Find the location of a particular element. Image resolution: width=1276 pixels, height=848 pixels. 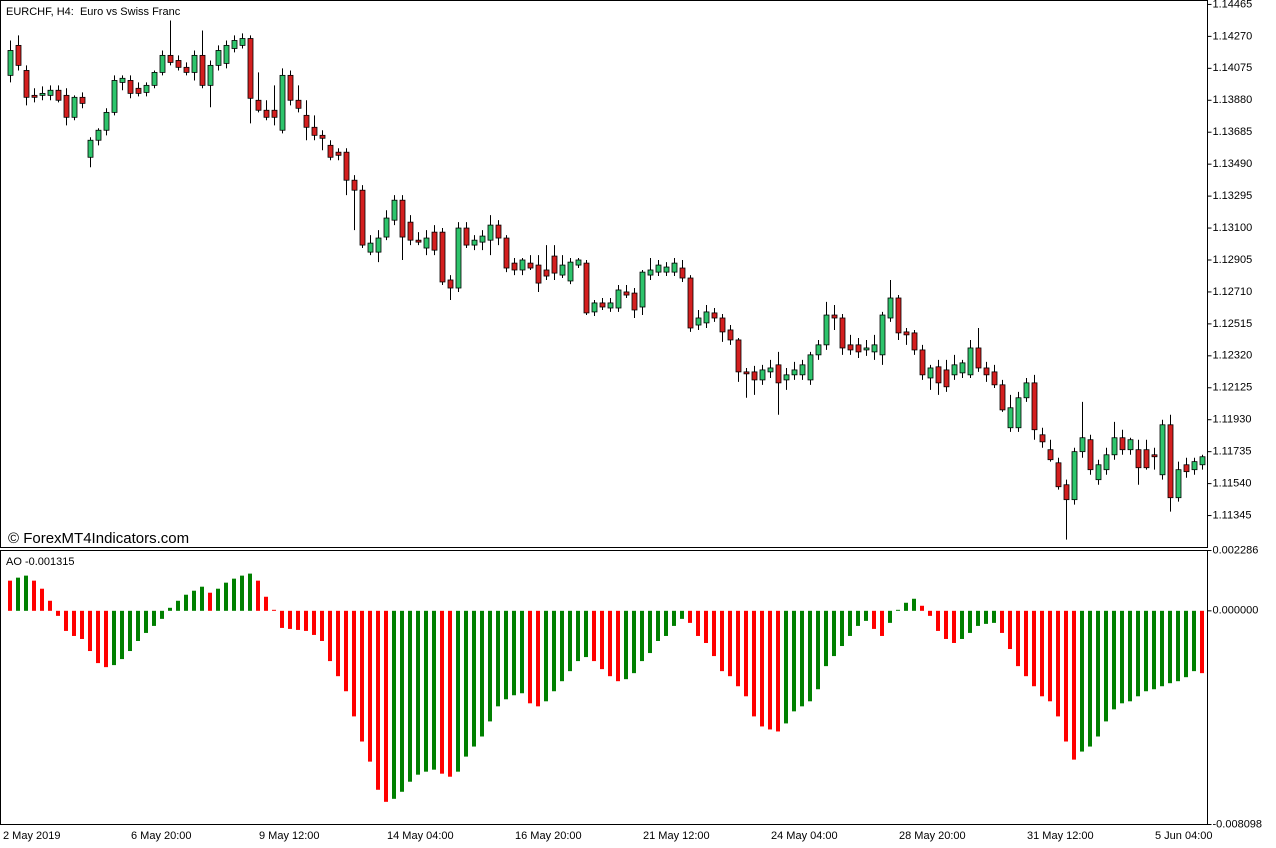

x-tick-label: 14 May 04:00 is located at coordinates (420, 836).